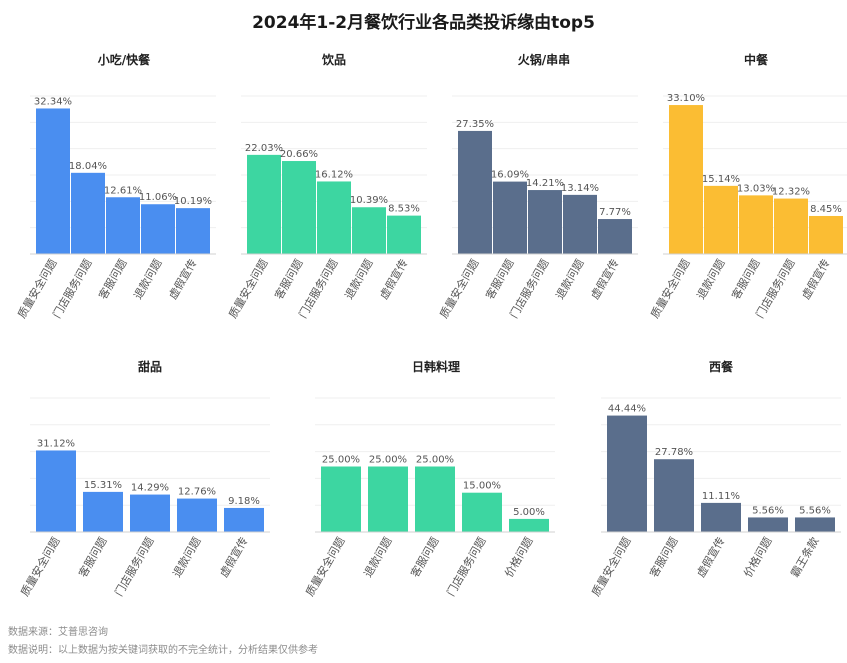 This screenshot has width=847, height=663. What do you see at coordinates (615, 212) in the screenshot?
I see `bar-value-label: 7.77%` at bounding box center [615, 212].